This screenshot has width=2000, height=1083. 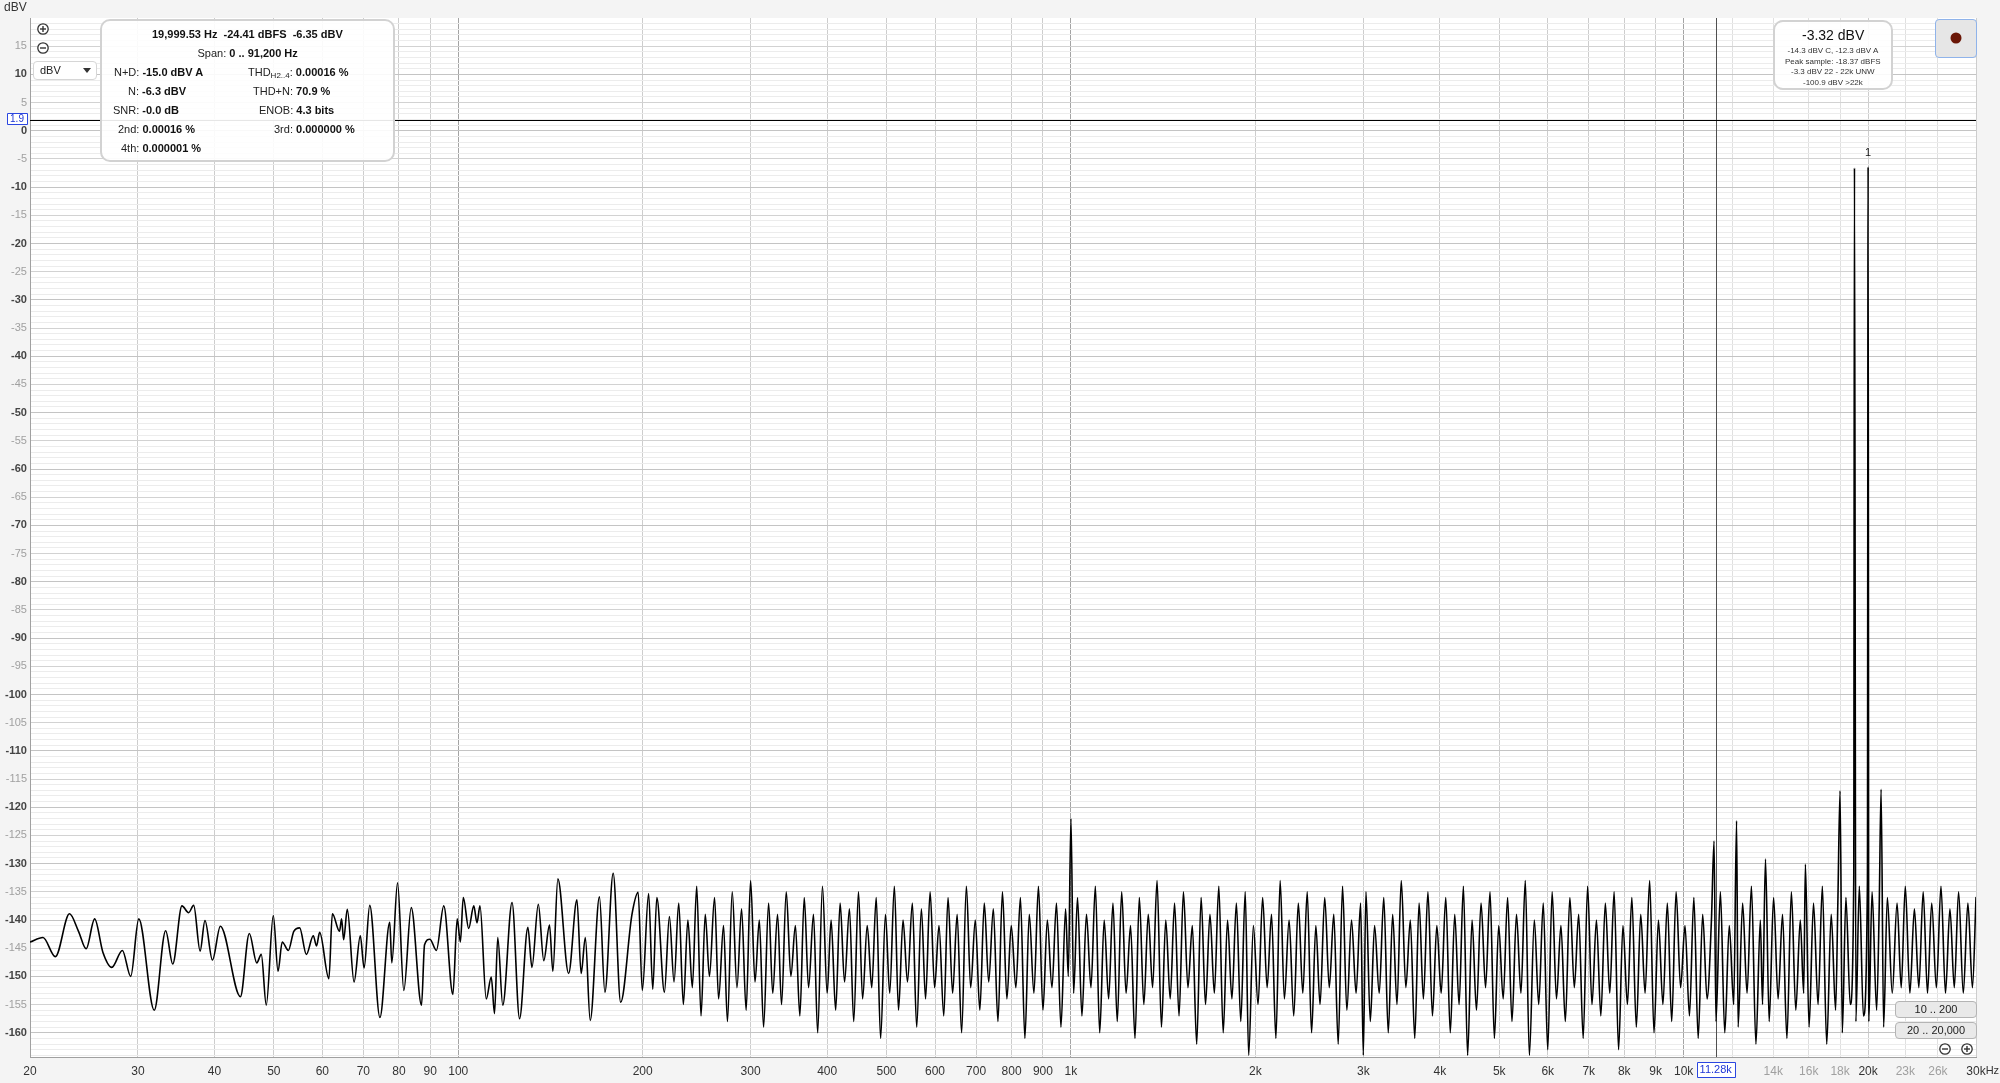 What do you see at coordinates (1548, 1070) in the screenshot?
I see `x-tick-label: 6k` at bounding box center [1548, 1070].